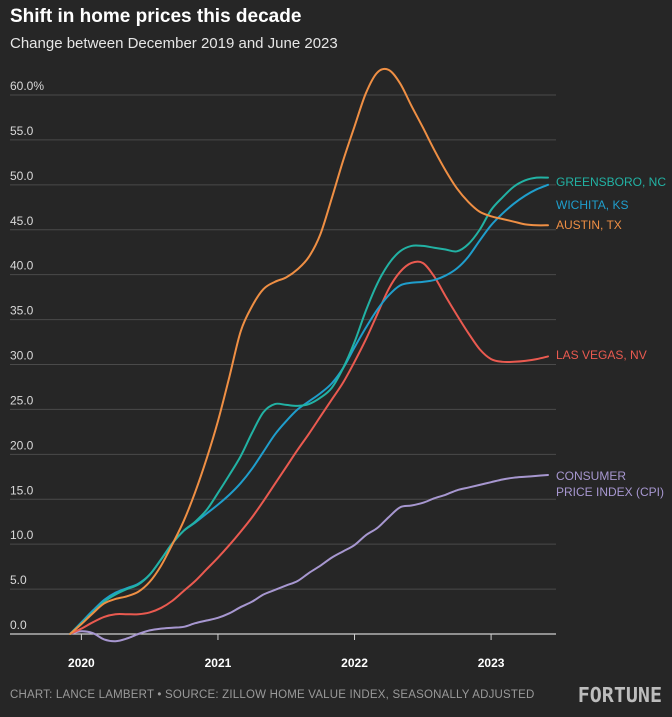 This screenshot has width=672, height=717. What do you see at coordinates (589, 225) in the screenshot?
I see `series-label-austin: AUSTIN, TX` at bounding box center [589, 225].